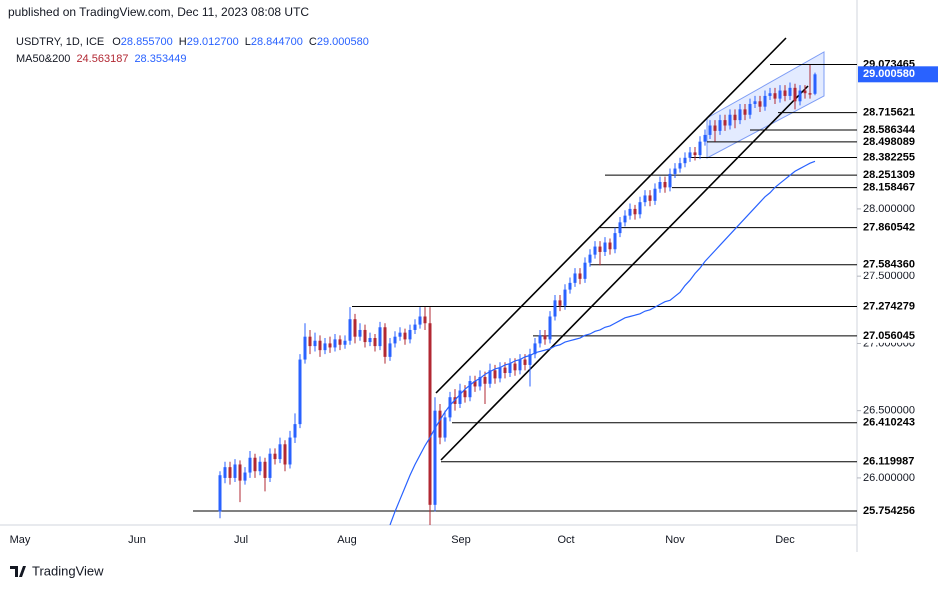 This screenshot has height=589, width=939. What do you see at coordinates (347, 540) in the screenshot?
I see `x-tick-label: Aug` at bounding box center [347, 540].